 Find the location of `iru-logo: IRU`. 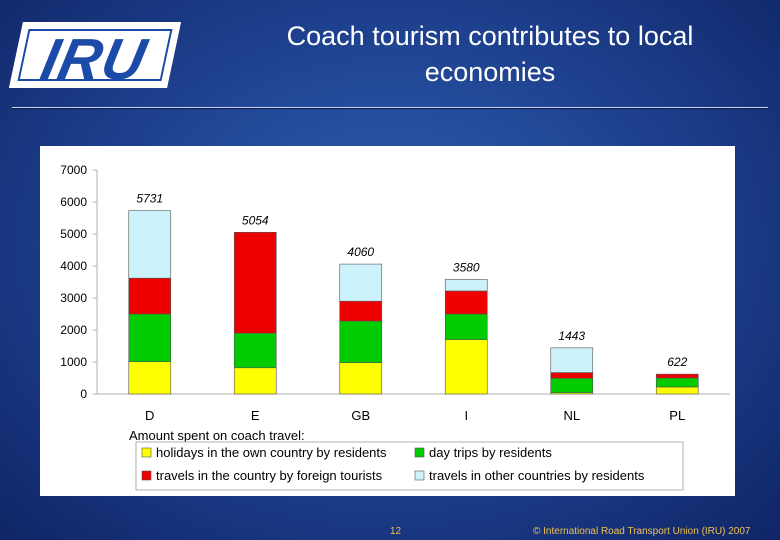

iru-logo: IRU is located at coordinates (95, 55).